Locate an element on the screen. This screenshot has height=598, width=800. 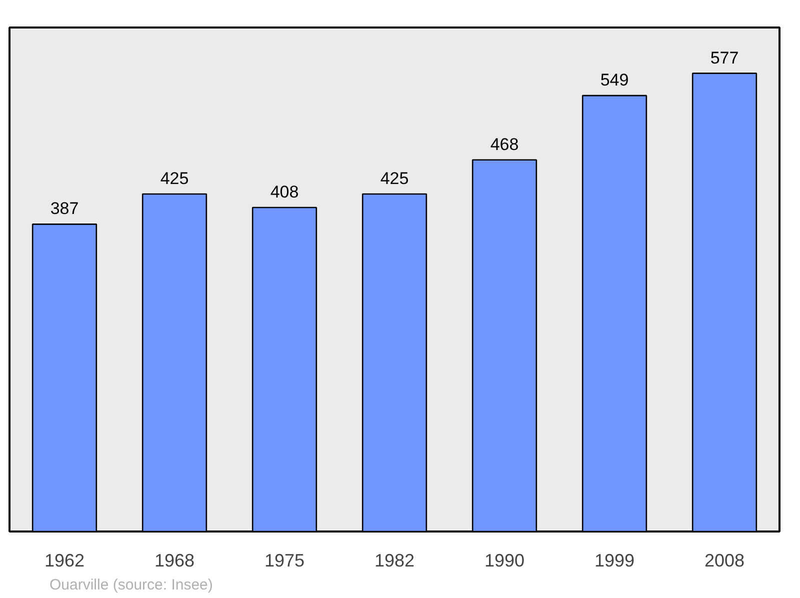
x-tick-label: 1990 is located at coordinates (504, 560).